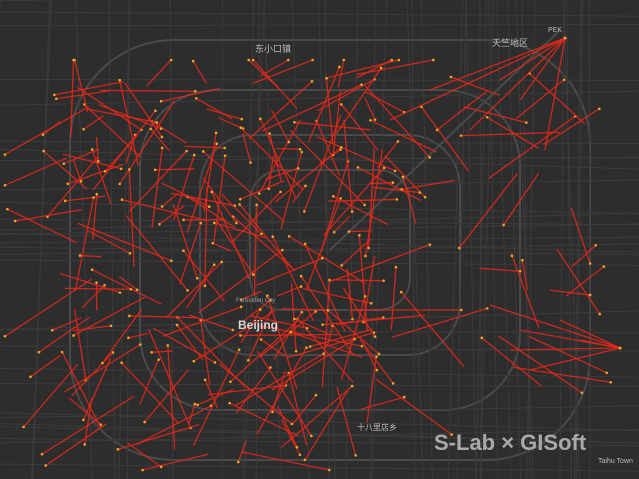 The image size is (639, 479). What do you see at coordinates (615, 461) in the screenshot?
I see `place-label-taihu: Taihu Town` at bounding box center [615, 461].